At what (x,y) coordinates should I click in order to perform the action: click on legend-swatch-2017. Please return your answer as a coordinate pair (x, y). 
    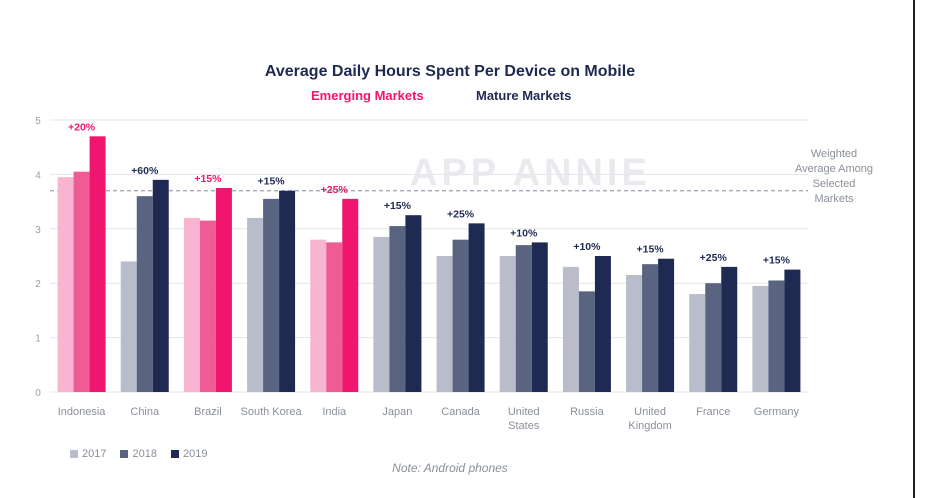
    Looking at the image, I should click on (74, 454).